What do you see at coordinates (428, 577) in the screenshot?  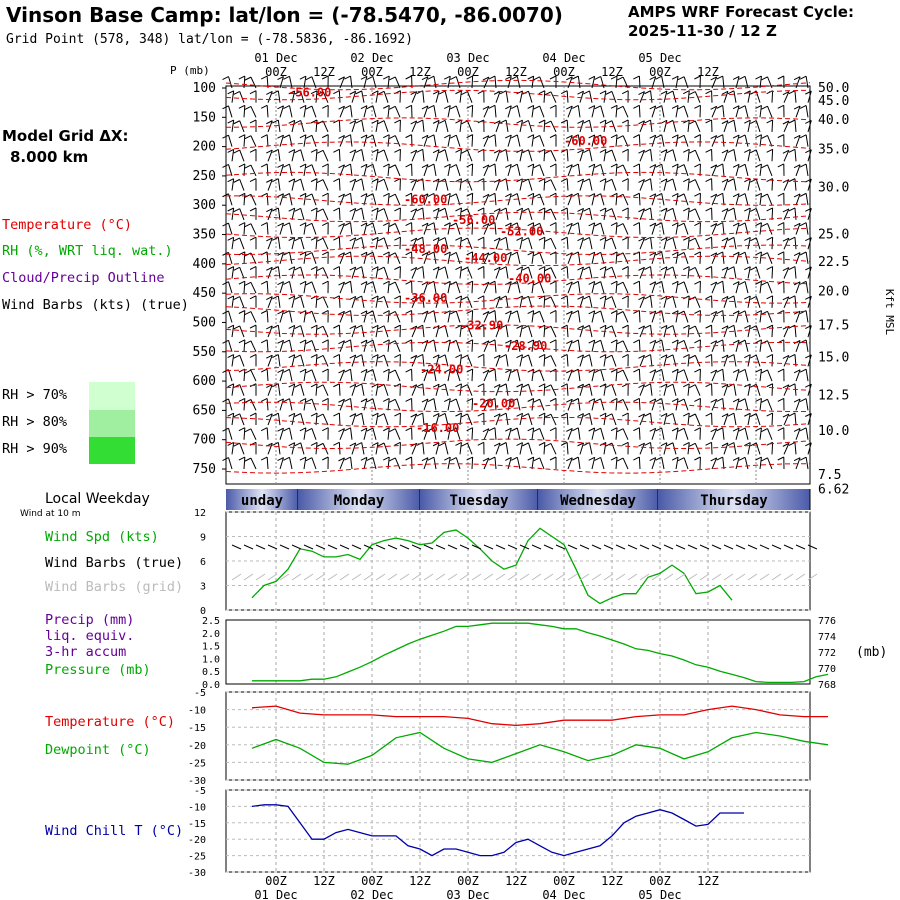 I see `grid-wind-barb` at bounding box center [428, 577].